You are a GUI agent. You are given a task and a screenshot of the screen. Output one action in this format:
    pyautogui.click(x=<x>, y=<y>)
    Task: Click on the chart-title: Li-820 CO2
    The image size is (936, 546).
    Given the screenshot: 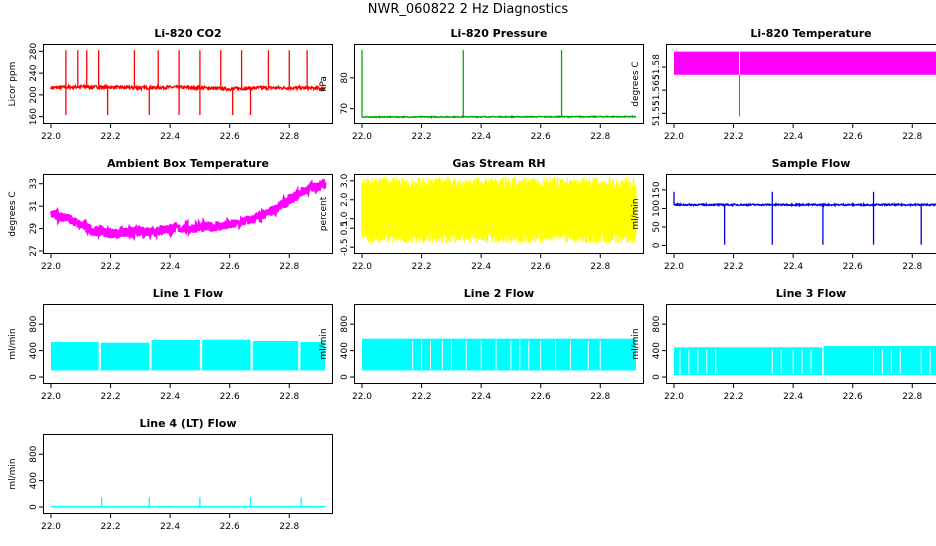 What is the action you would take?
    pyautogui.click(x=188, y=33)
    